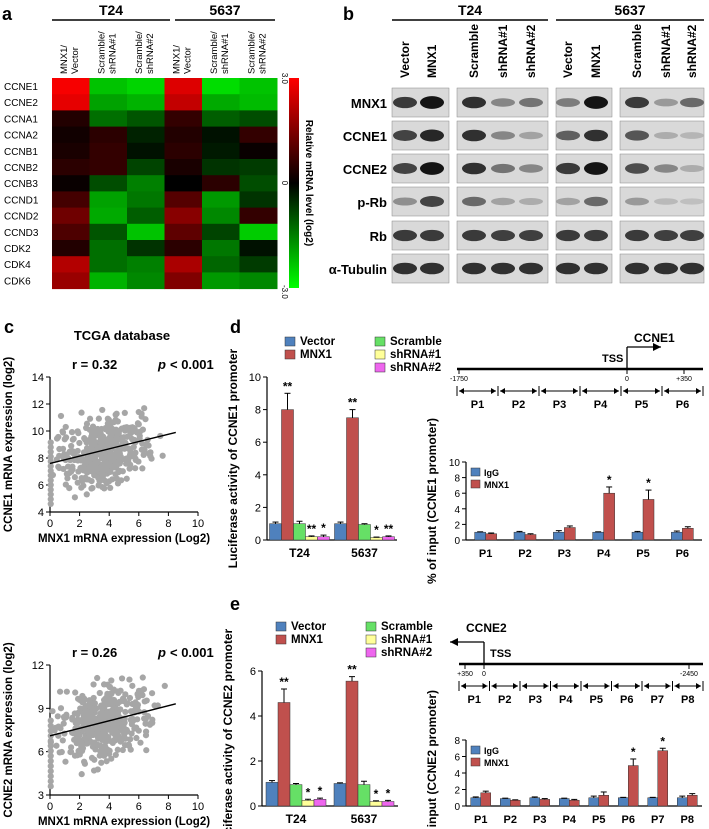 The height and width of the screenshot is (829, 709). Describe the element at coordinates (9, 444) in the screenshot. I see `y-axis-label: CCNE1 mRNA expression (log2)` at that location.